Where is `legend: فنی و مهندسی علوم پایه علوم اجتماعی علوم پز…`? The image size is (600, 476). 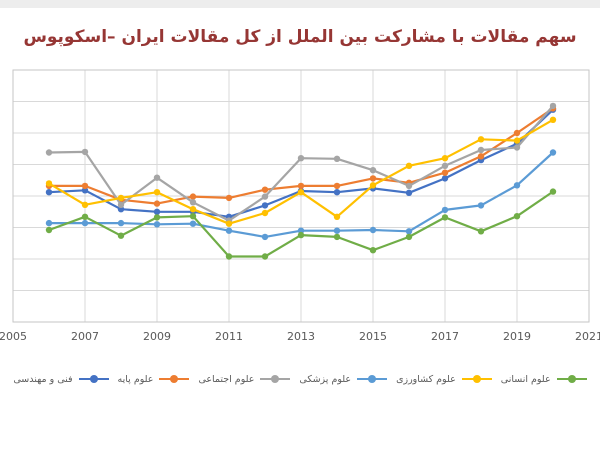
legend: فنی و مهندسی علوم پایه علوم اجتماعی علوم پز… is located at coordinates (300, 379).